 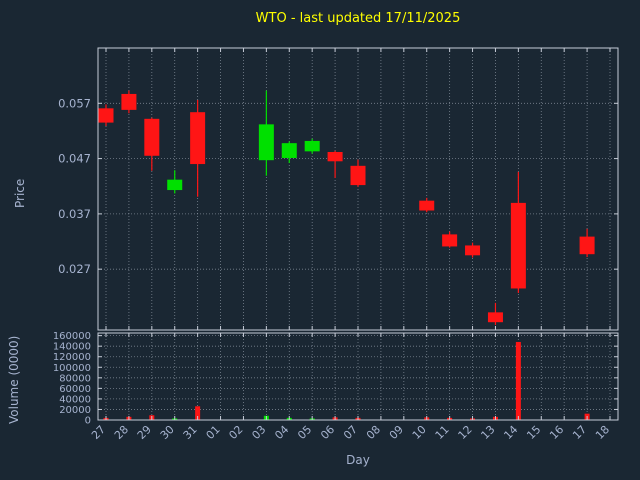 What do you see at coordinates (358, 18) in the screenshot?
I see `chart-title: WTO - last updated 17/11/2025` at bounding box center [358, 18].